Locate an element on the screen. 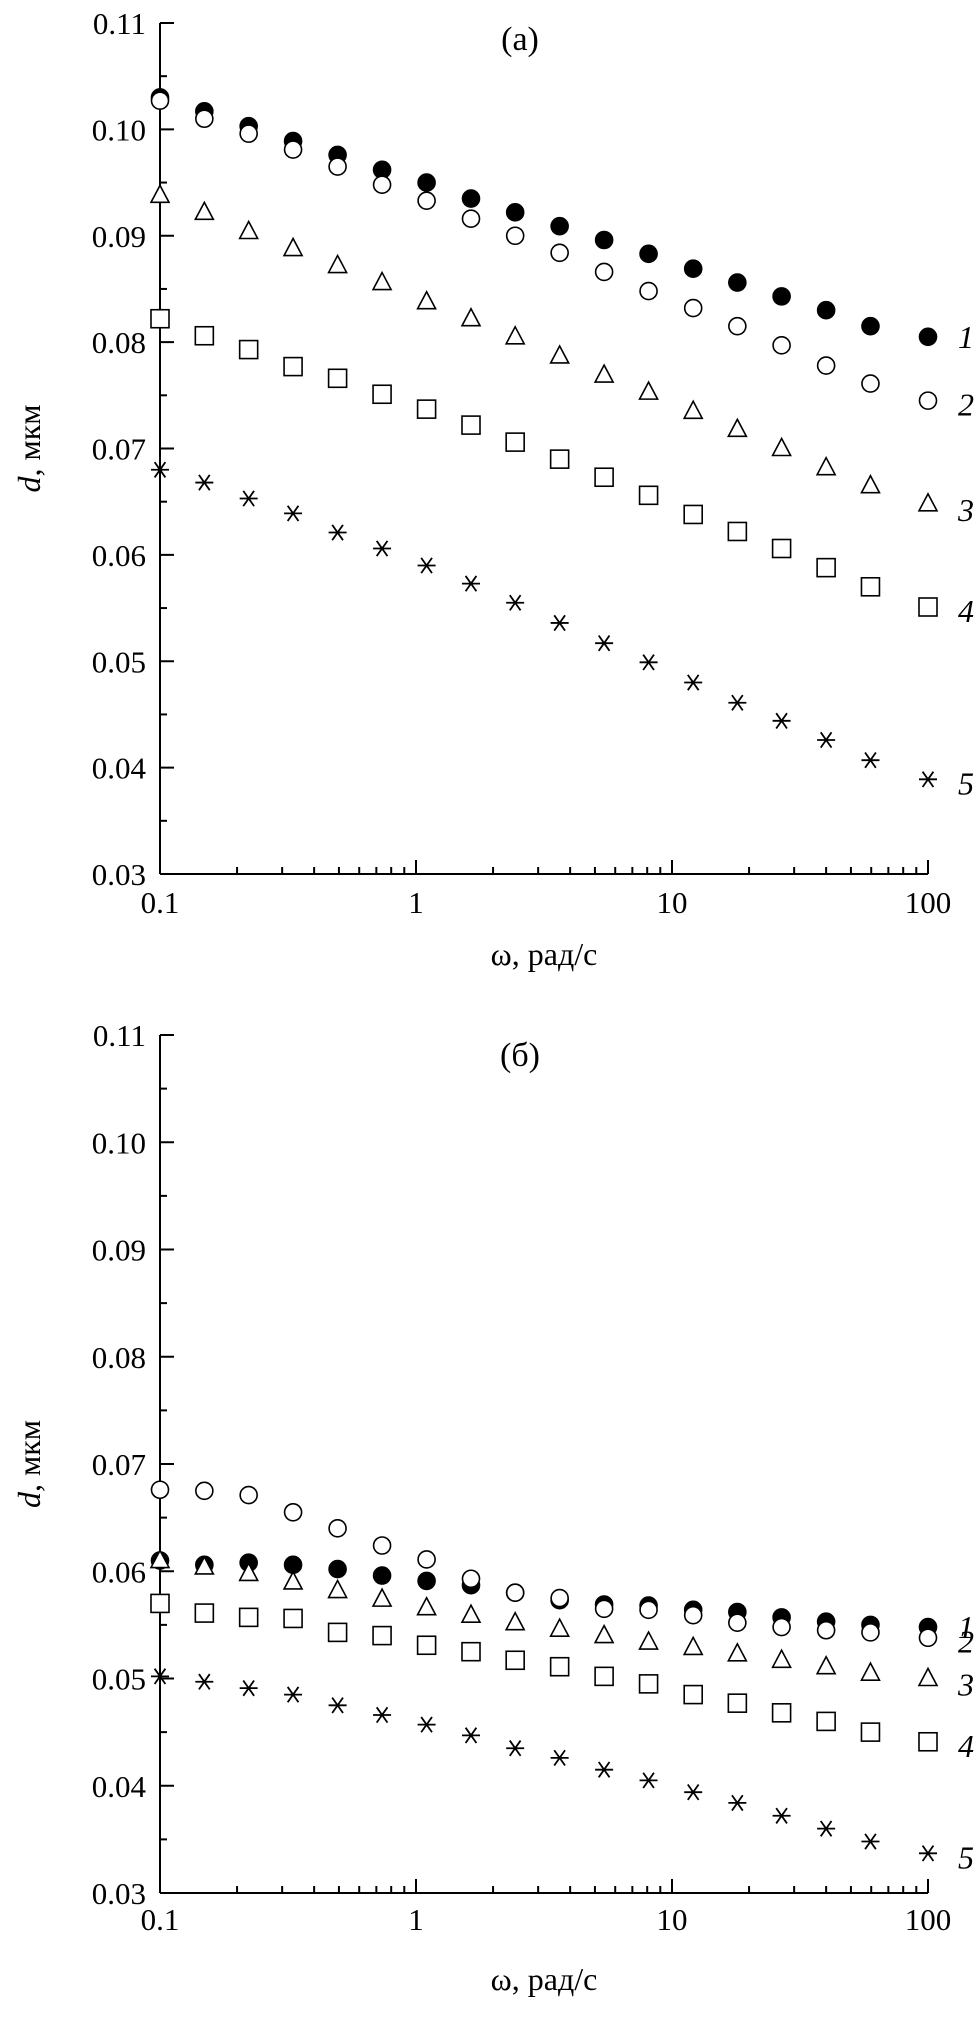  y-axis-label: d, мкм is located at coordinates (29, 448).